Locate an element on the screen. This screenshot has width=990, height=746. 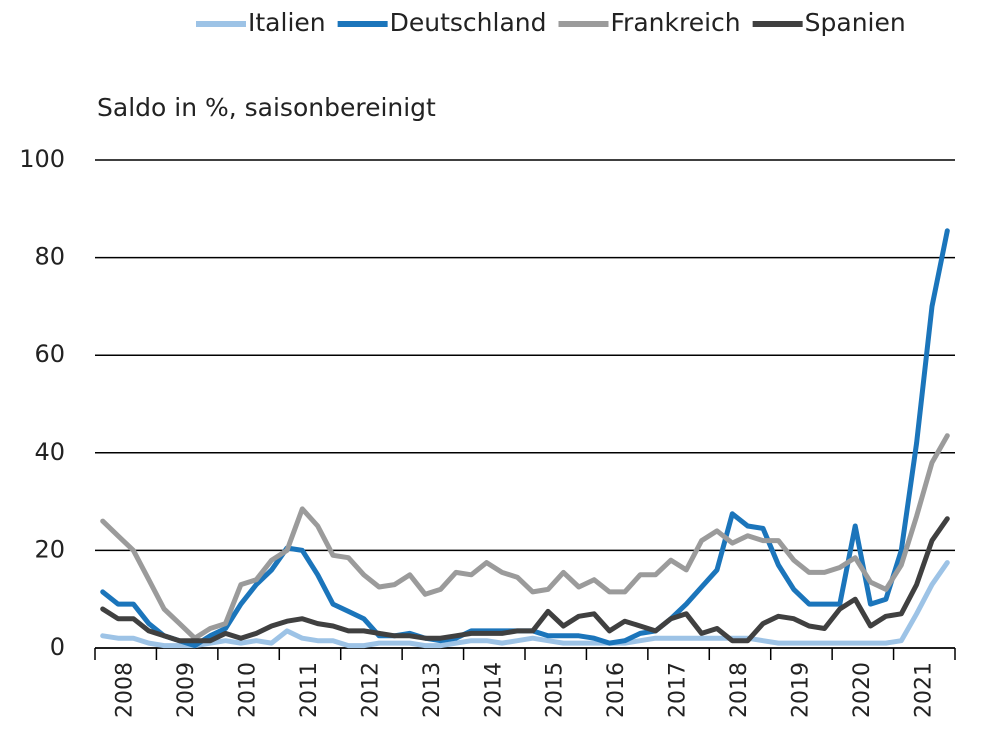
x-tick-label: 2021 is located at coordinates (923, 690).